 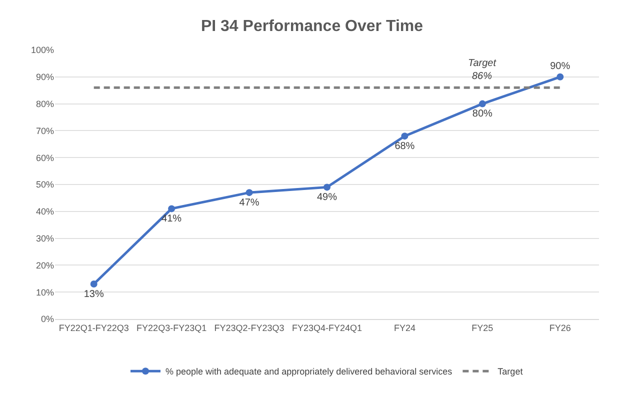 I want to click on x-tick-label: FY22Q3-FY23Q1, so click(x=171, y=327).